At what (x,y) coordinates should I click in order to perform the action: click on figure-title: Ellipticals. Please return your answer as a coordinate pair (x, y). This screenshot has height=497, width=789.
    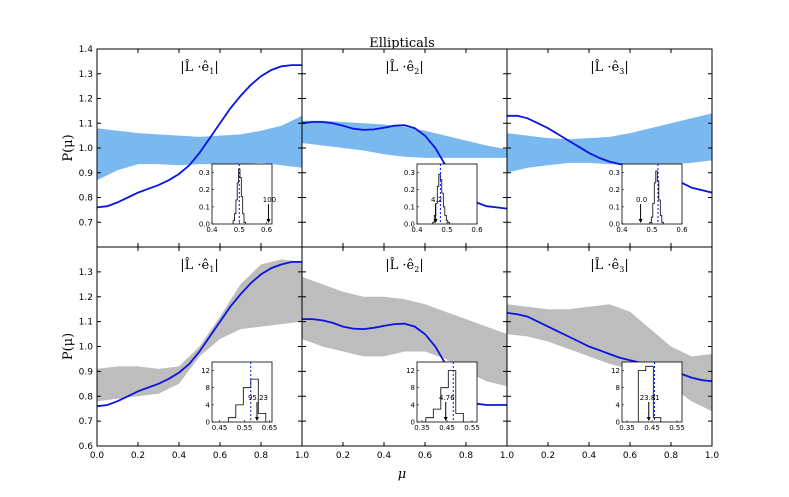
    Looking at the image, I should click on (402, 43).